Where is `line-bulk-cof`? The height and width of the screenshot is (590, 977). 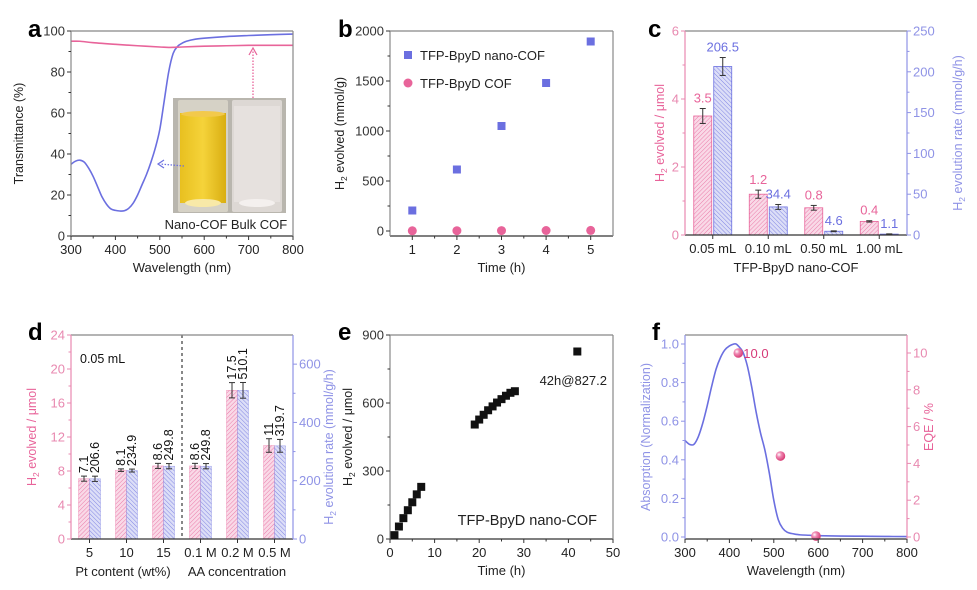
line-bulk-cof is located at coordinates (181, 44).